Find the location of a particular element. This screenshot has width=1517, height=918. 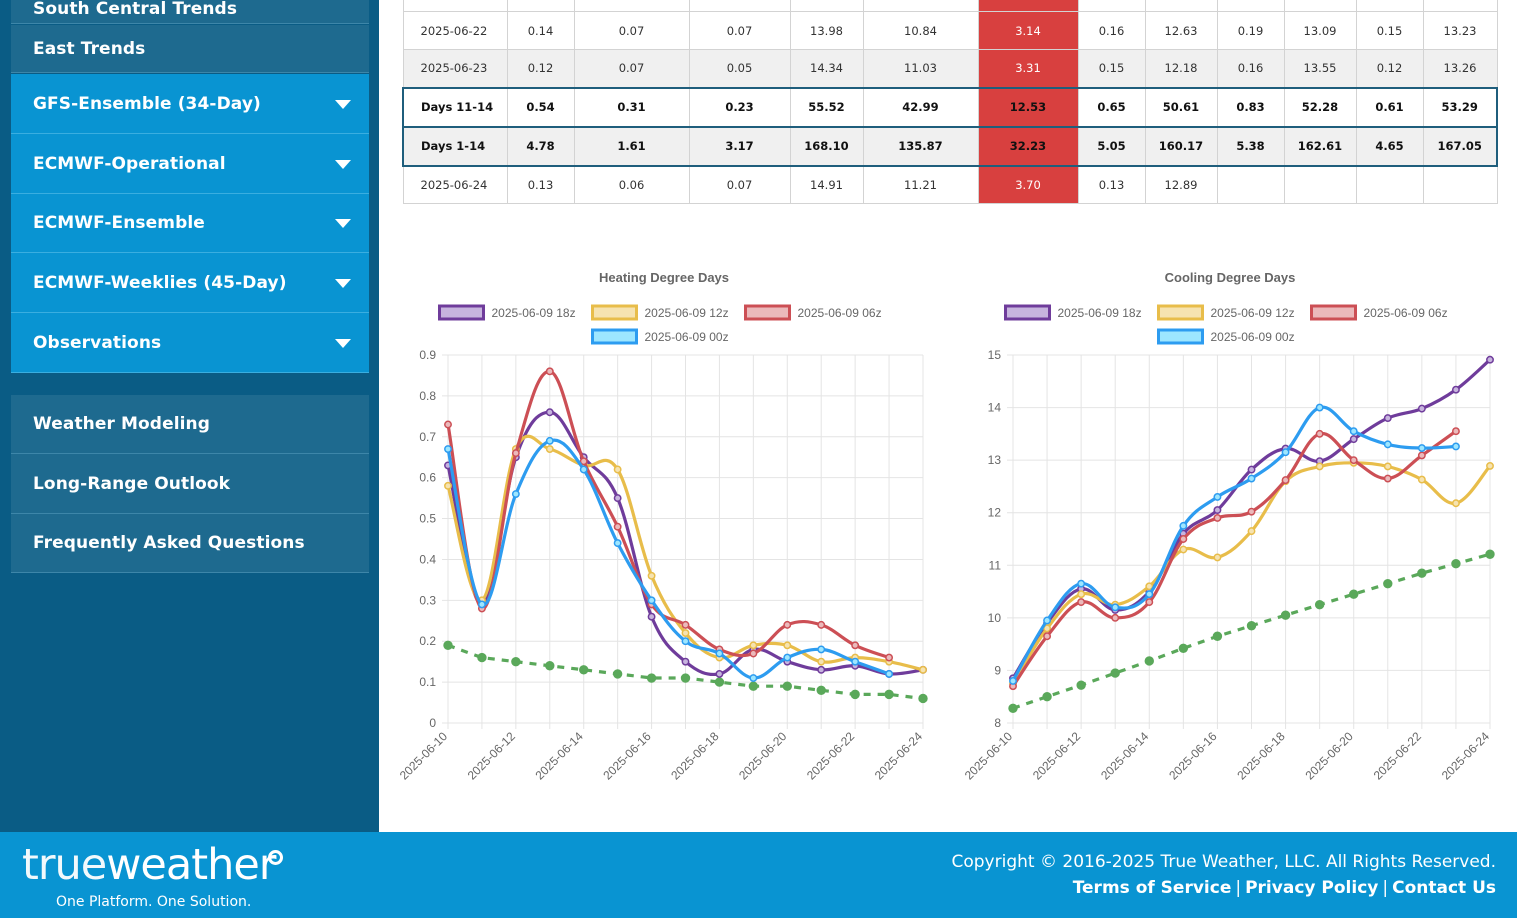

sidebar-item-ecmwf-operational: ECMWF-Operational is located at coordinates (190, 164).